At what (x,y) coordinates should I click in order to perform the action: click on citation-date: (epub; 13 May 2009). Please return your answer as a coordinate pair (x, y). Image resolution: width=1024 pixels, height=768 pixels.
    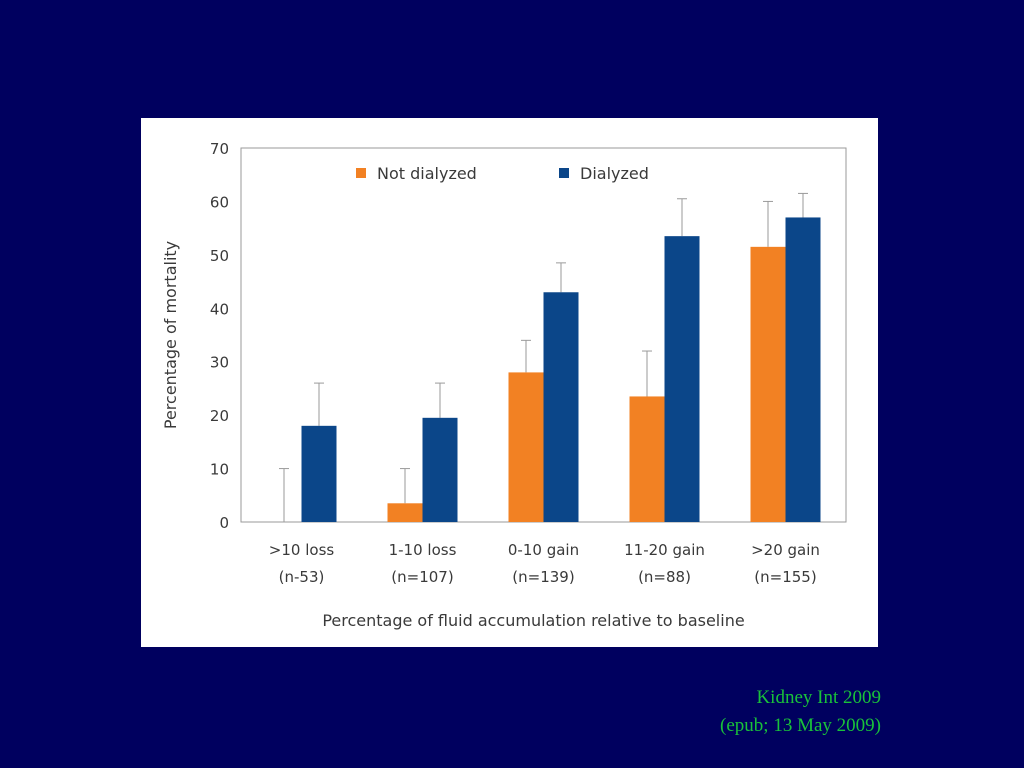
    Looking at the image, I should click on (800, 725).